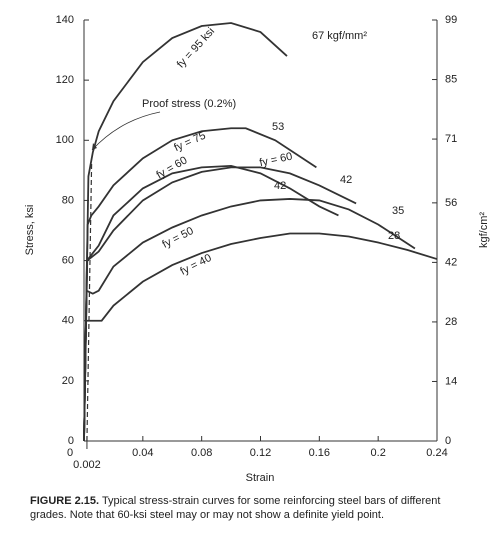  What do you see at coordinates (65, 501) in the screenshot?
I see `caption-label: FIGURE 2.15.` at bounding box center [65, 501].